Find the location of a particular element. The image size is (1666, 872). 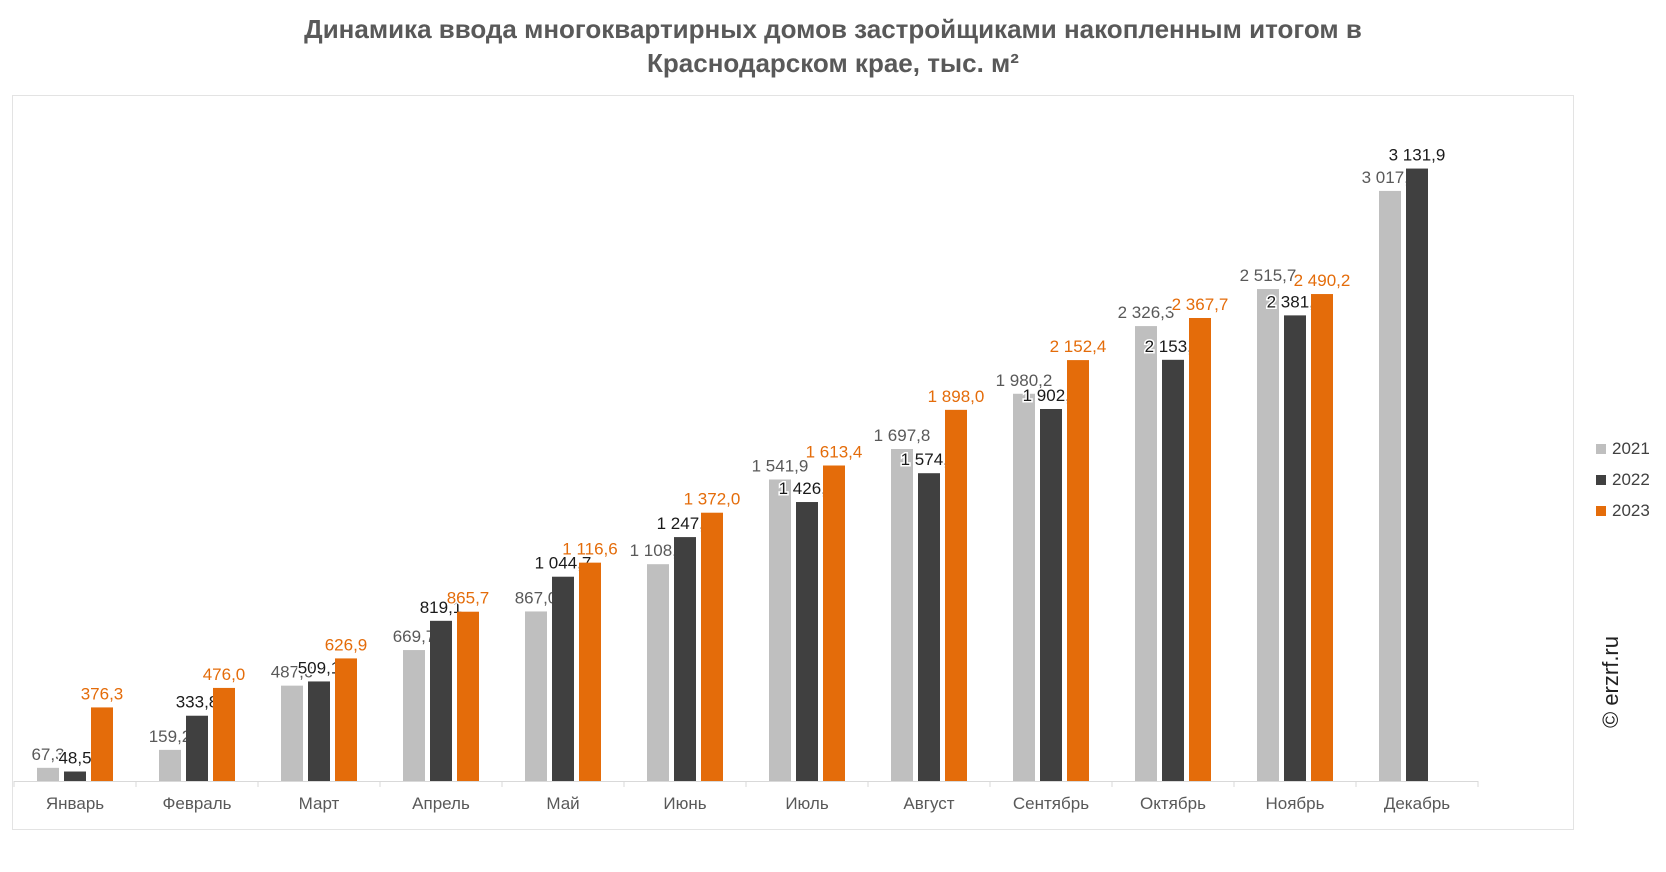

source-credit: © erzrf.ru is located at coordinates (1610, 682).